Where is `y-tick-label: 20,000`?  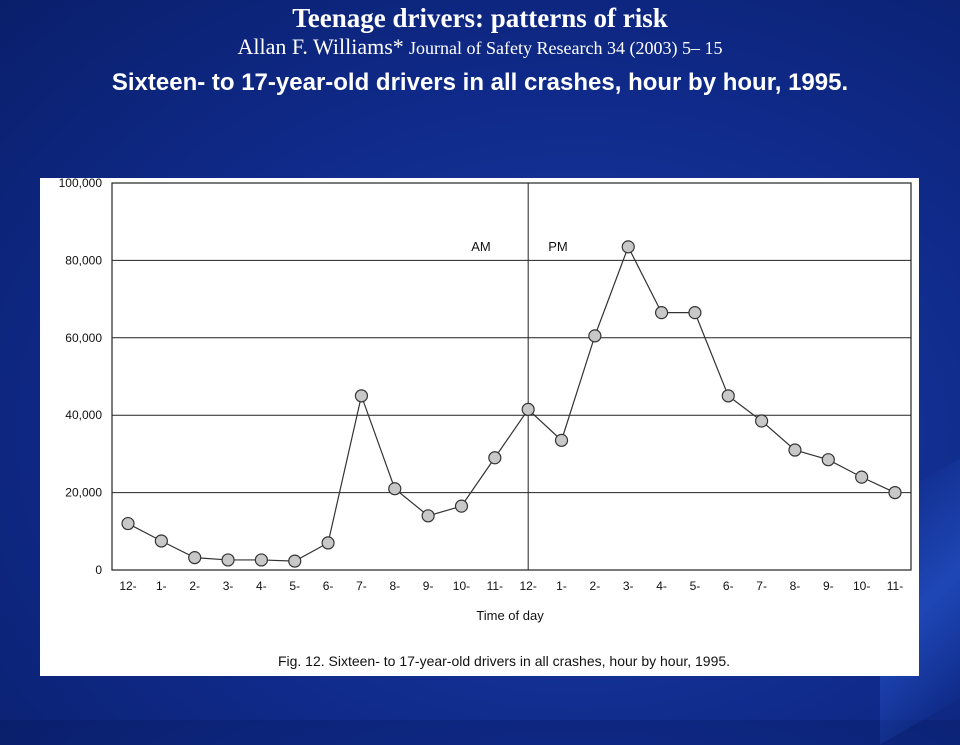 y-tick-label: 20,000 is located at coordinates (83, 493).